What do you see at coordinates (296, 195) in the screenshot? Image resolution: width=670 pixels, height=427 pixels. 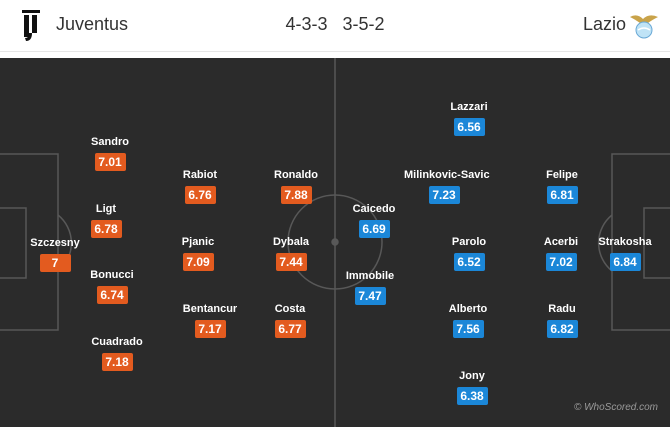 I see `player-rating: 7.88` at bounding box center [296, 195].